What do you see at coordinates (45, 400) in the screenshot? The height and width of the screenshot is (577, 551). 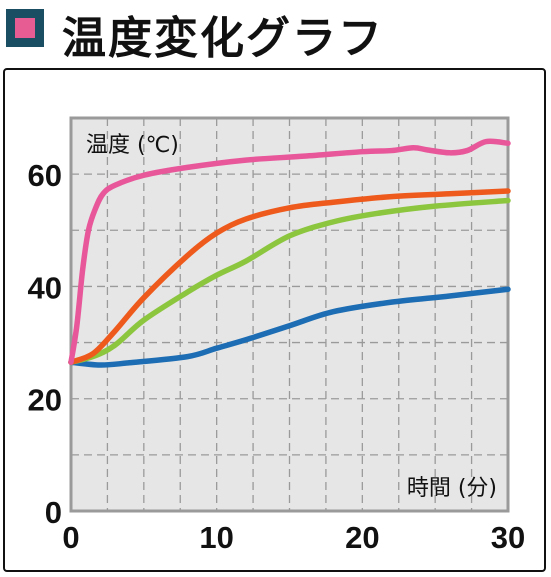 I see `y-tick-label: 20` at bounding box center [45, 400].